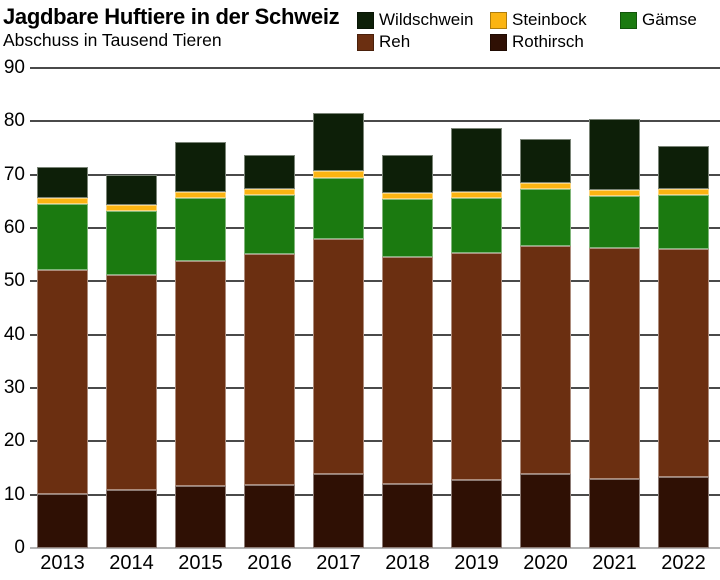 This screenshot has width=720, height=580. What do you see at coordinates (131, 190) in the screenshot?
I see `bar-segment-2014-wildschwein` at bounding box center [131, 190].